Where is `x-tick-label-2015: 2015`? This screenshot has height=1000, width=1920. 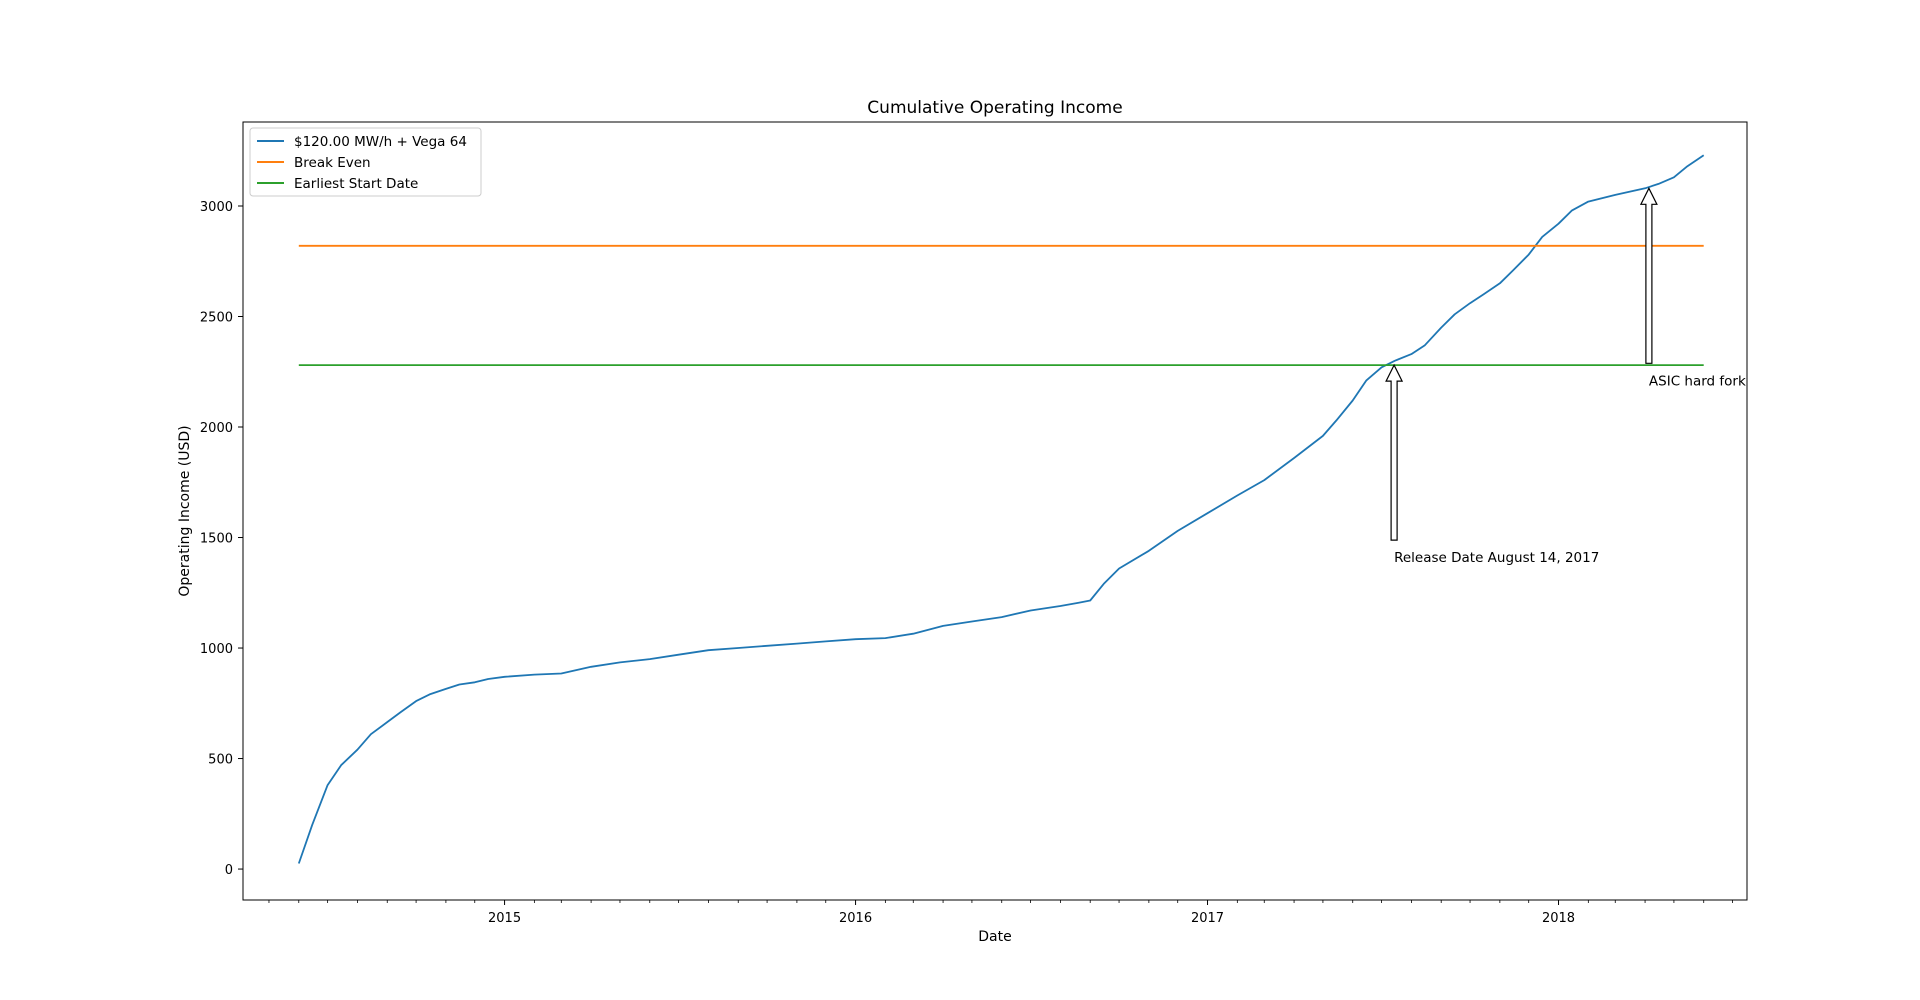 x-tick-label-2015: 2015 is located at coordinates (504, 918).